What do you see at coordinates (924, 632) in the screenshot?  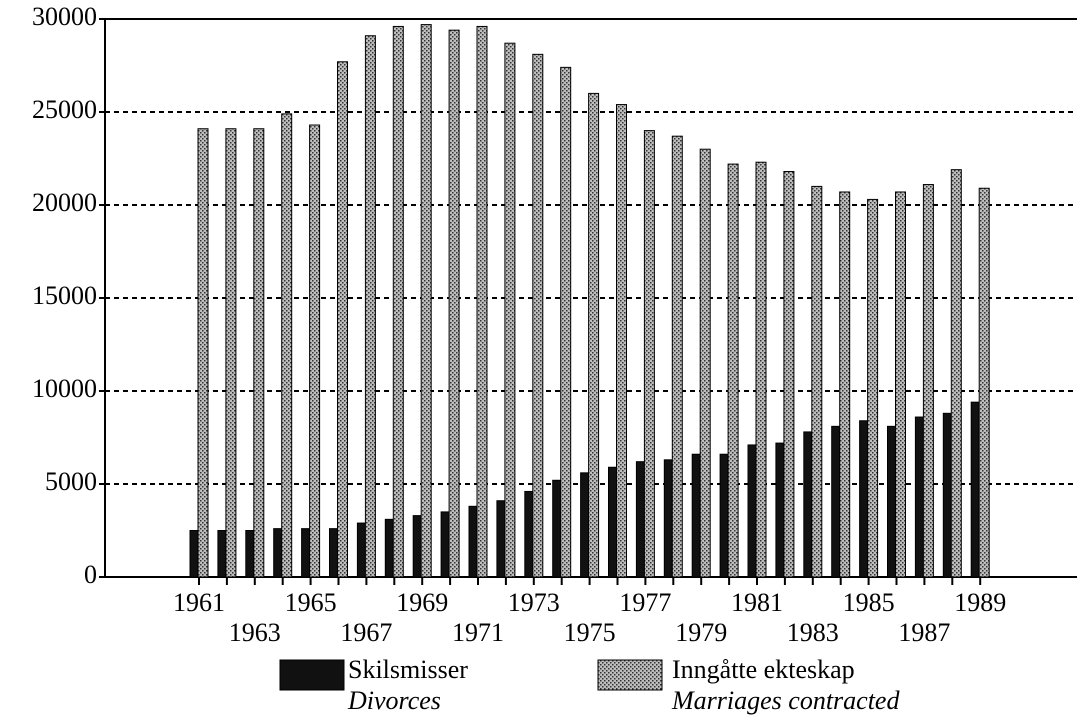 I see `x-tick-label: 1987` at bounding box center [924, 632].